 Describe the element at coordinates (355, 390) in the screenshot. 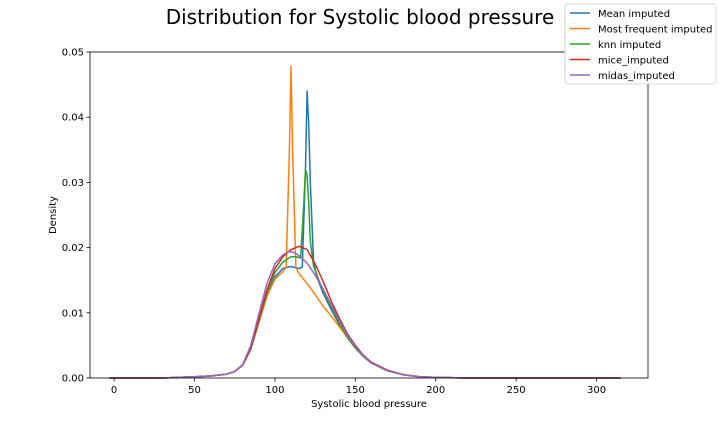

I see `x-tick-label: 150` at that location.